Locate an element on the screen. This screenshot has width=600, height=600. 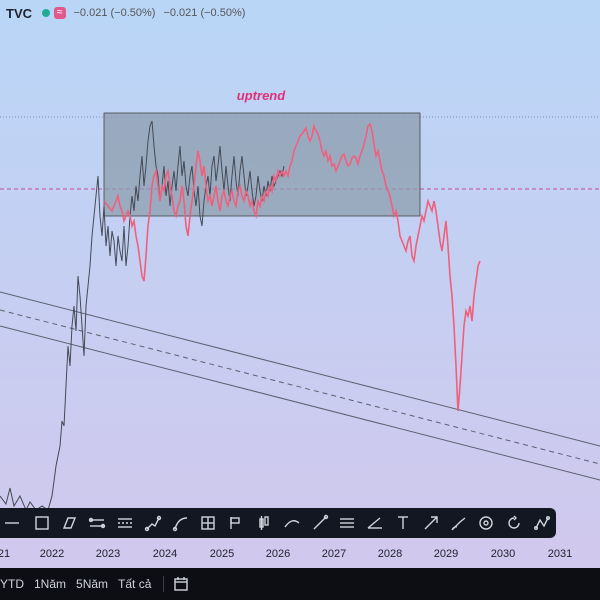
parallel-channel-tool-icon is located at coordinates (97, 523).